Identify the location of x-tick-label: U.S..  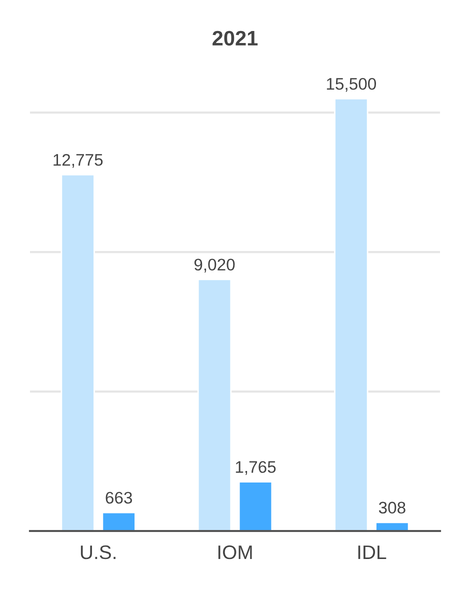
(98, 552).